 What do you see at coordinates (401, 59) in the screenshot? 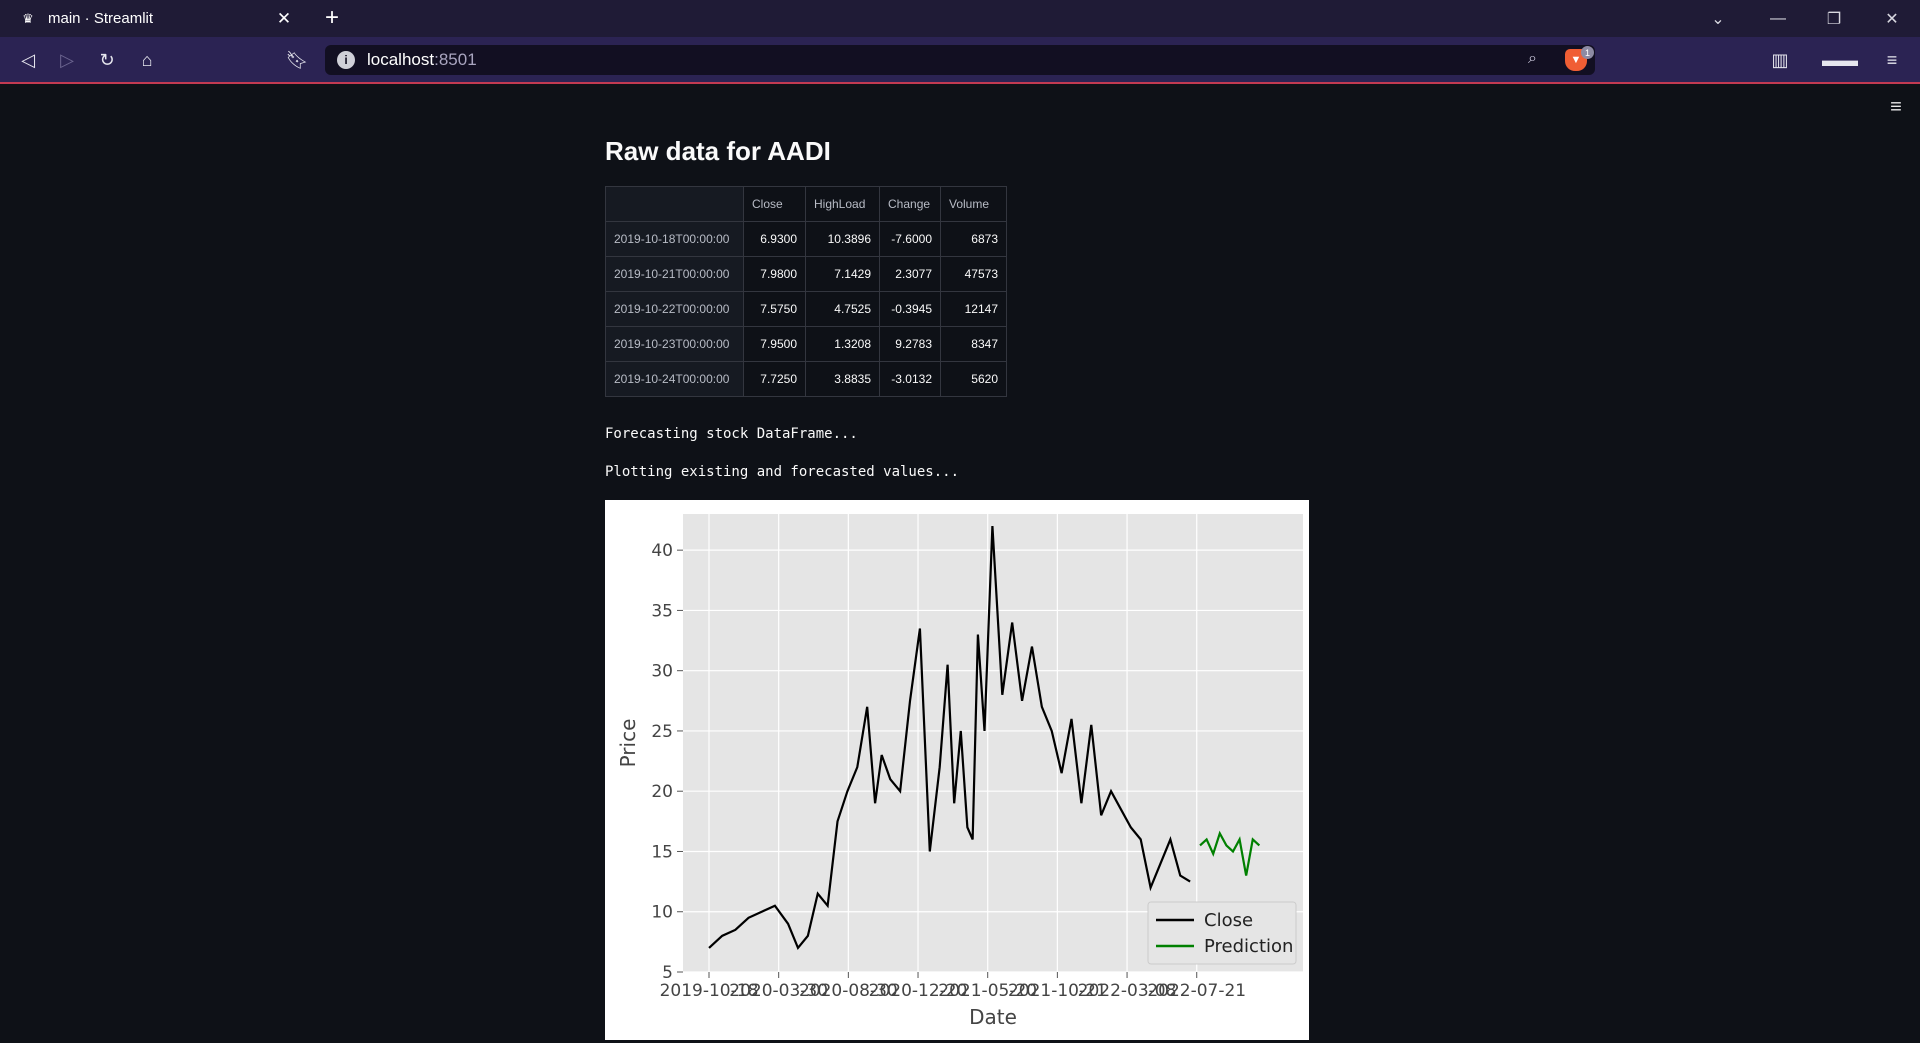
I see `url-host: localhost` at bounding box center [401, 59].